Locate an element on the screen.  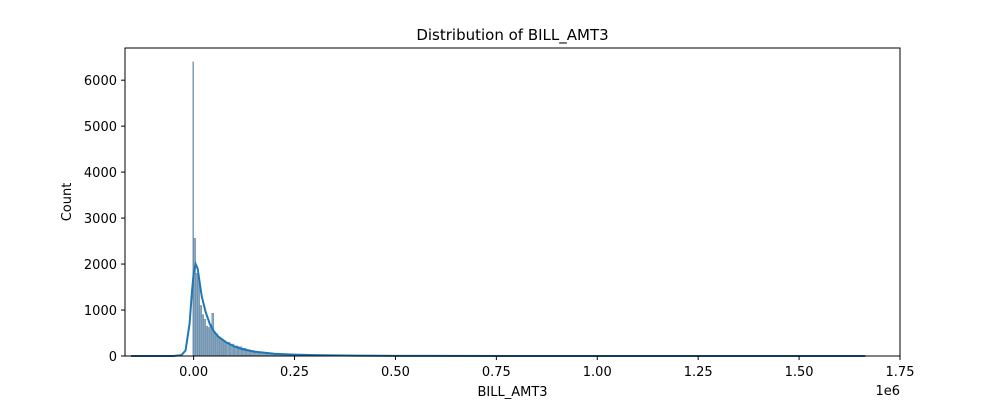
x-tick-label: 1.25 is located at coordinates (698, 372).